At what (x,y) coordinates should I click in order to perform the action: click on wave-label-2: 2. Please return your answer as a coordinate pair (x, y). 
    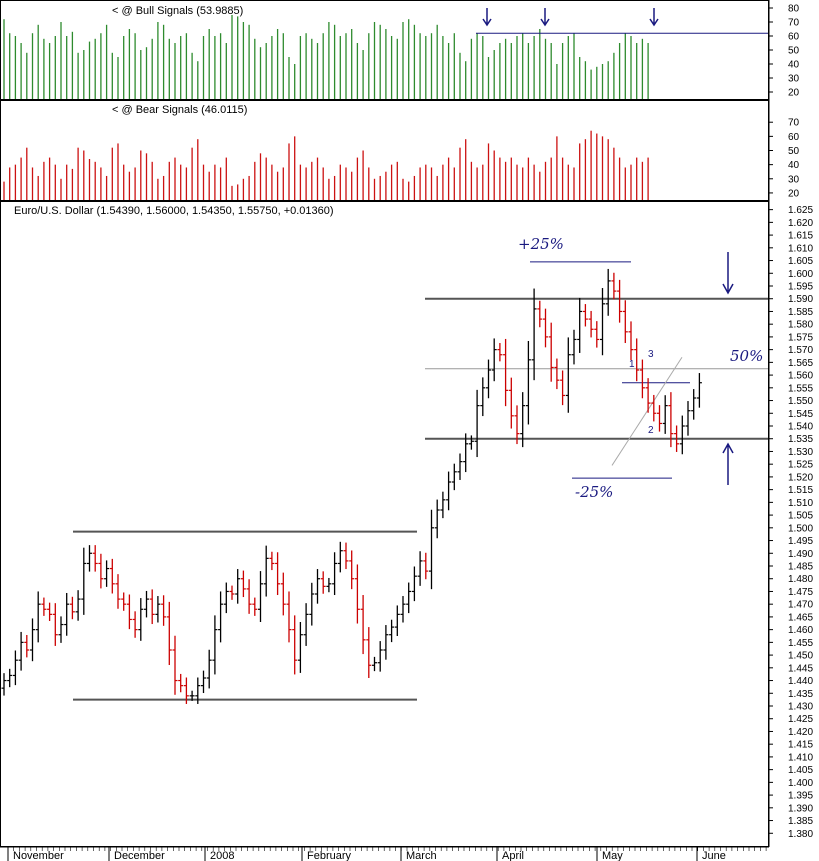
    Looking at the image, I should click on (651, 430).